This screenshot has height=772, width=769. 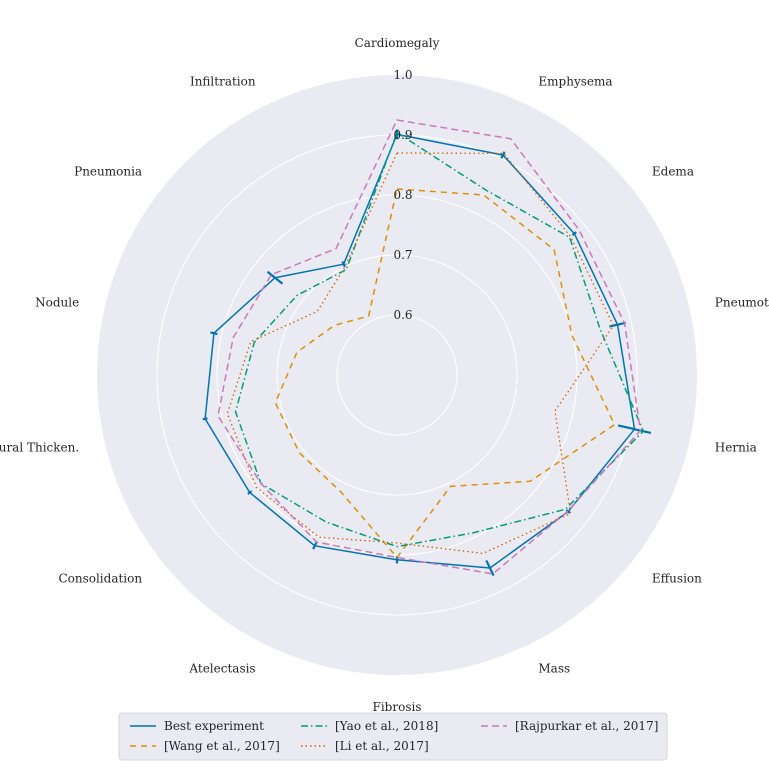 What do you see at coordinates (343, 264) in the screenshot?
I see `error-bar-infiltration` at bounding box center [343, 264].